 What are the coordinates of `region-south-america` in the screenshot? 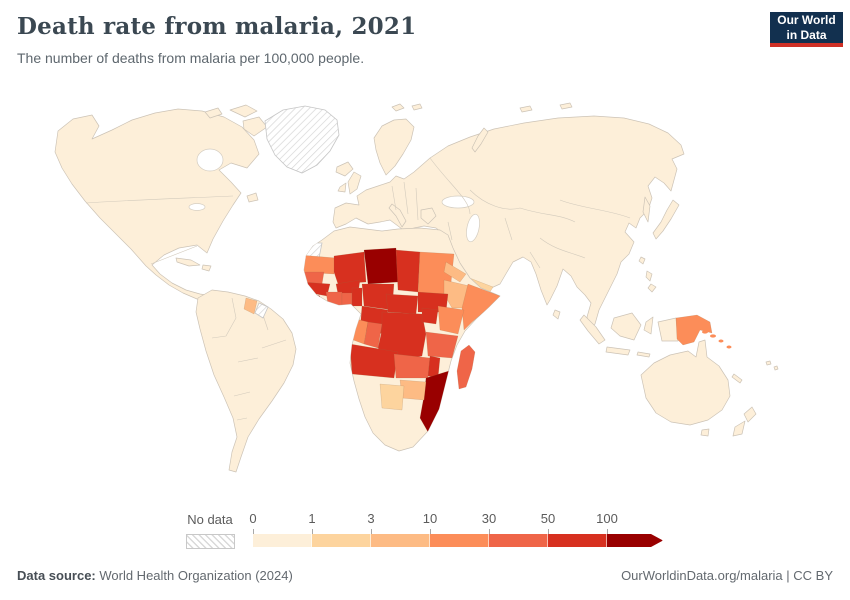 It's located at (246, 381).